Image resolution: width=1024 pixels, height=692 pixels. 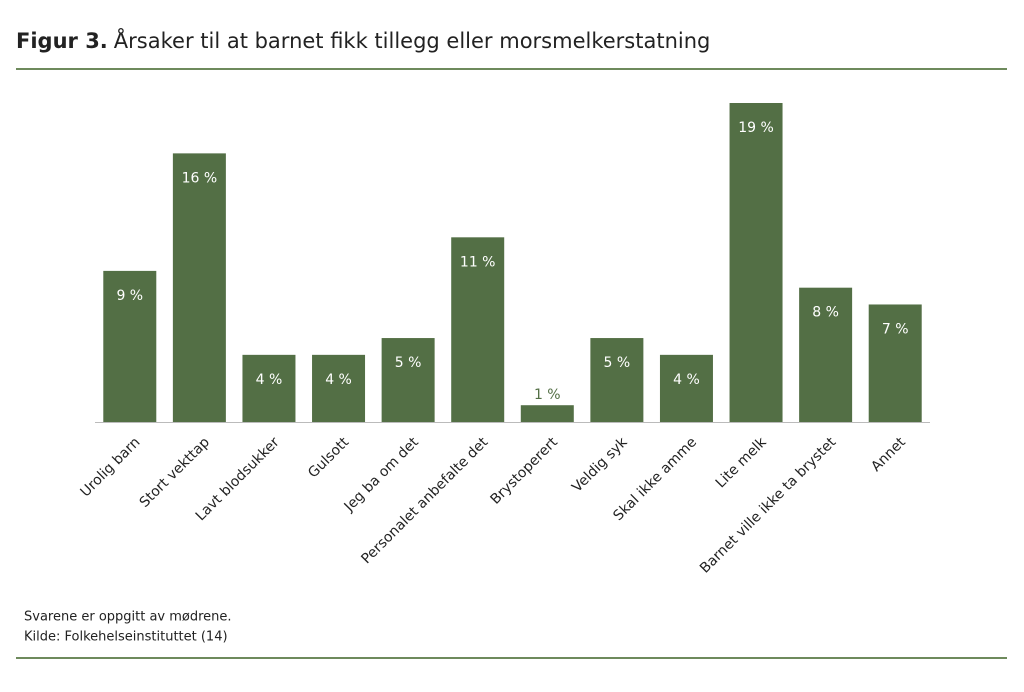 I want to click on value-label: 11 %, so click(x=478, y=262).